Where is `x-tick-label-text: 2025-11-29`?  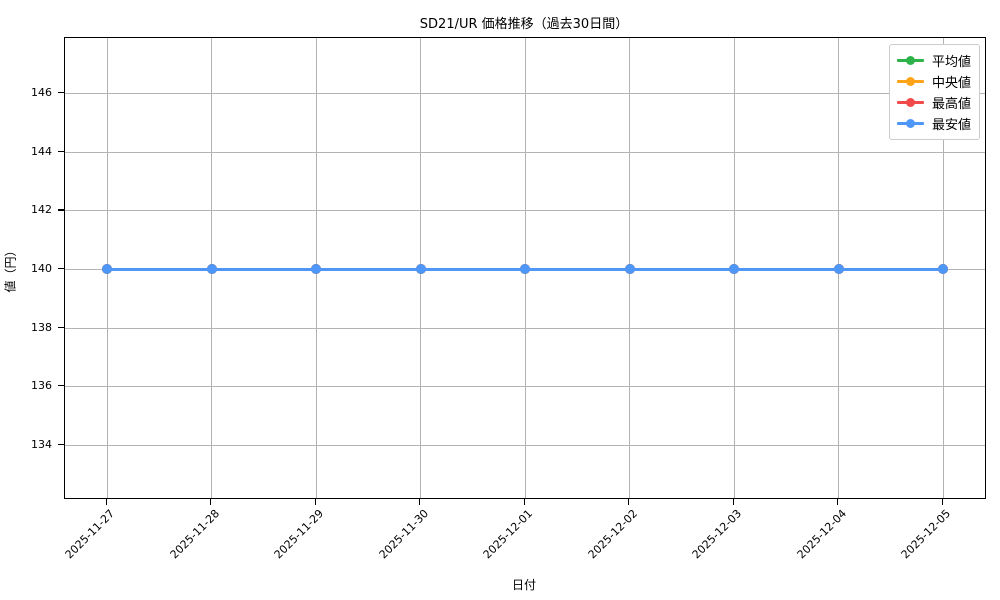 x-tick-label-text: 2025-11-29 is located at coordinates (299, 534).